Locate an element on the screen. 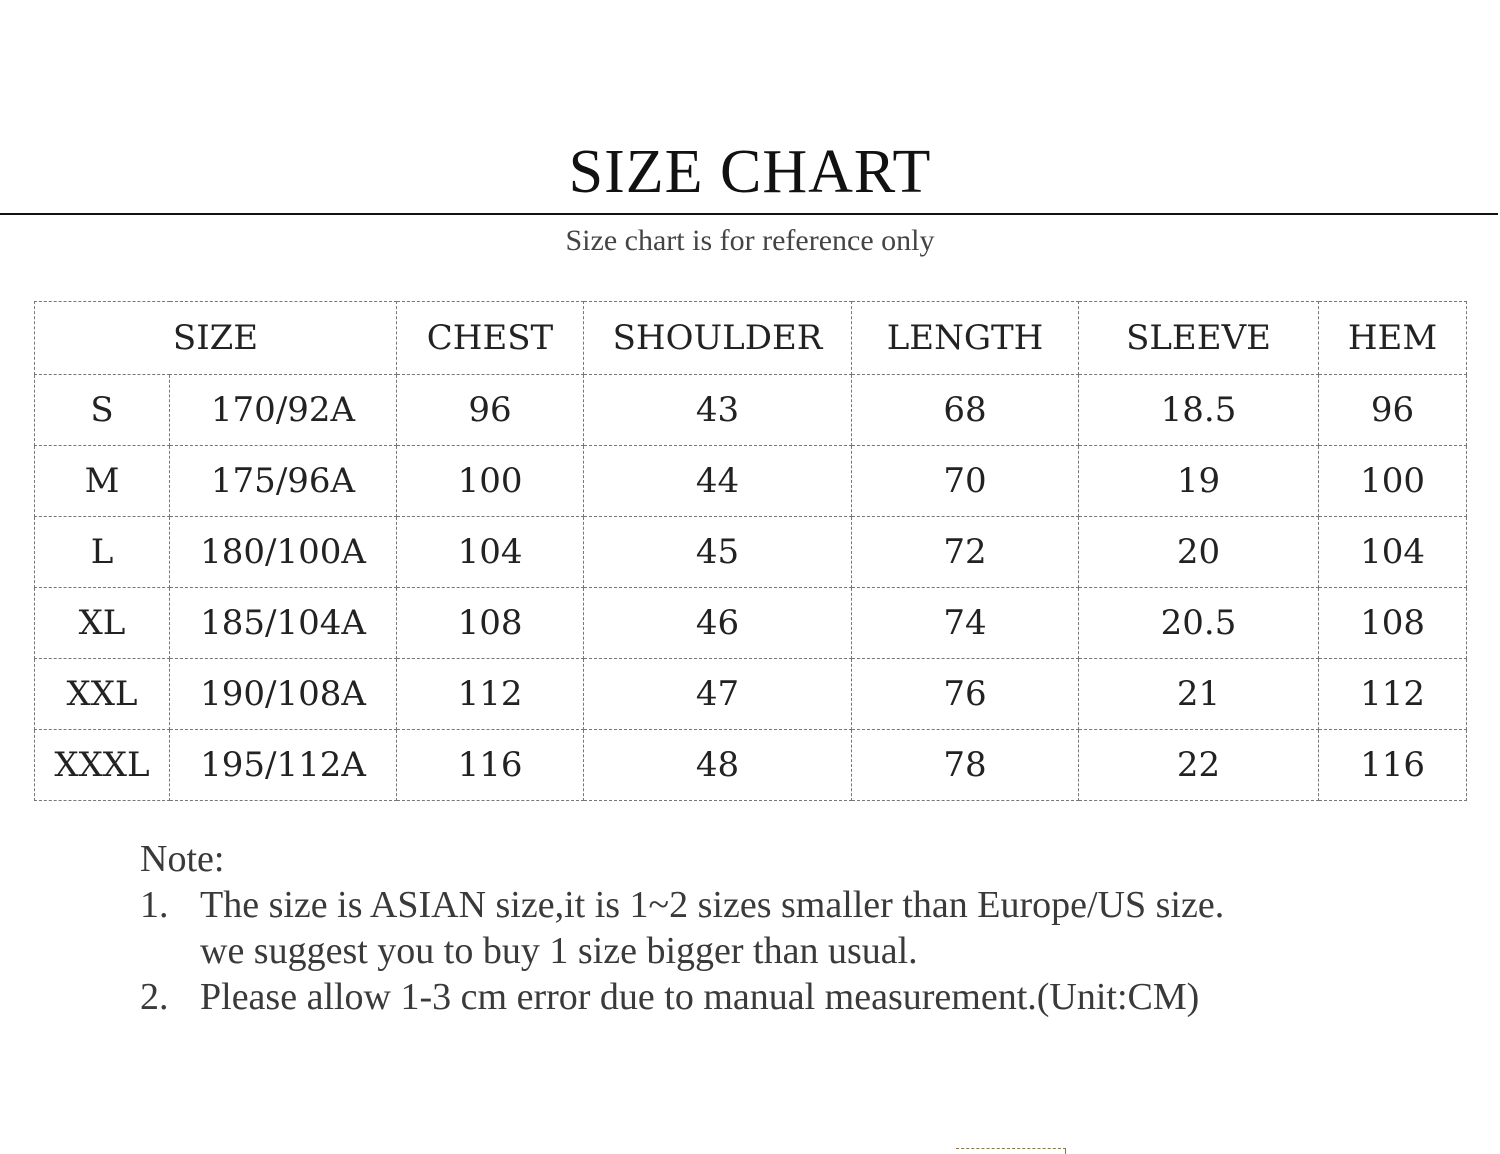 The image size is (1500, 1154). sleeve-value: 20.5 is located at coordinates (1199, 623).